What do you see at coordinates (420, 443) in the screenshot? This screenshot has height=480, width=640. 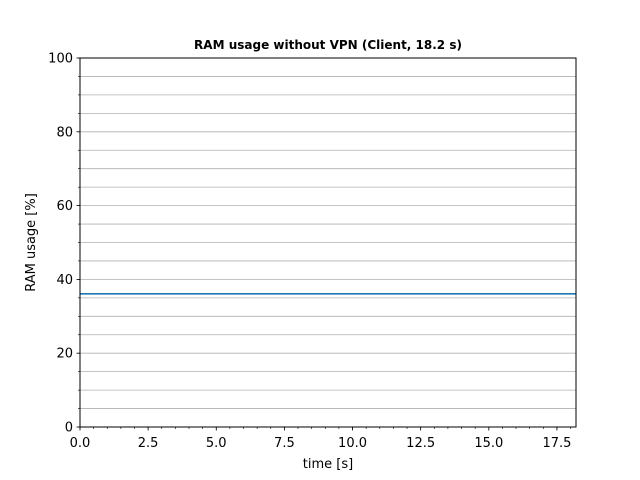 I see `x-tick-label: 12.5` at bounding box center [420, 443].